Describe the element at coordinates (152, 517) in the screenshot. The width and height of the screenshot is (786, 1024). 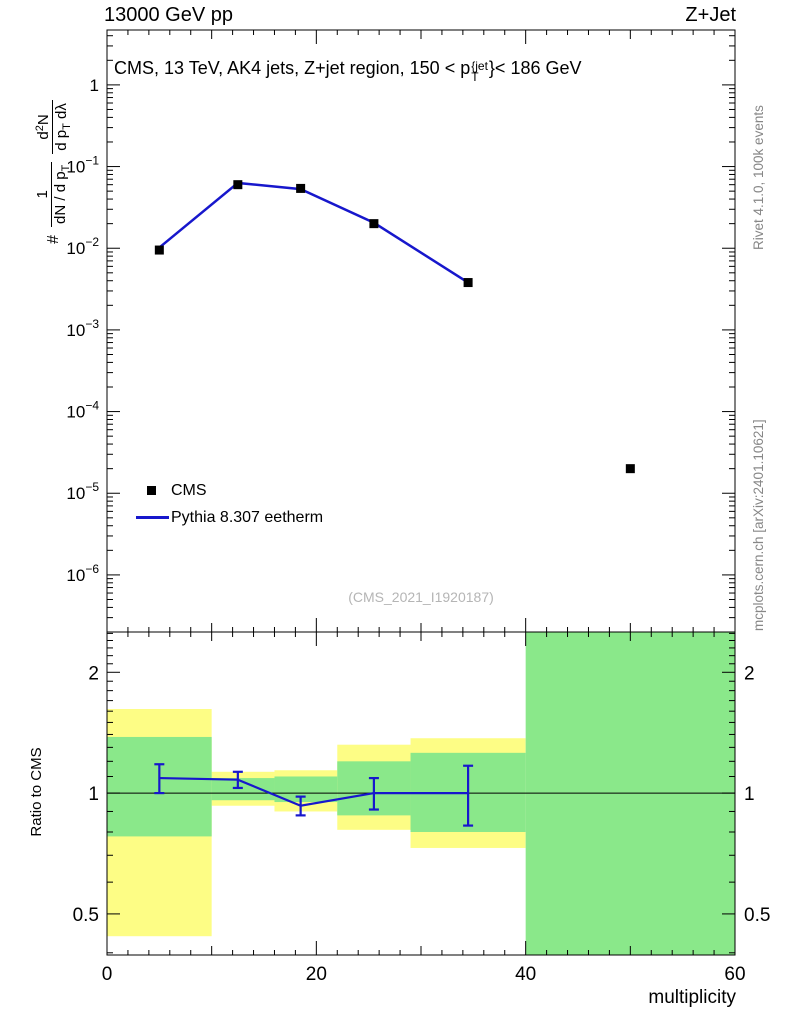
I see `pythia-line-marker-icon` at that location.